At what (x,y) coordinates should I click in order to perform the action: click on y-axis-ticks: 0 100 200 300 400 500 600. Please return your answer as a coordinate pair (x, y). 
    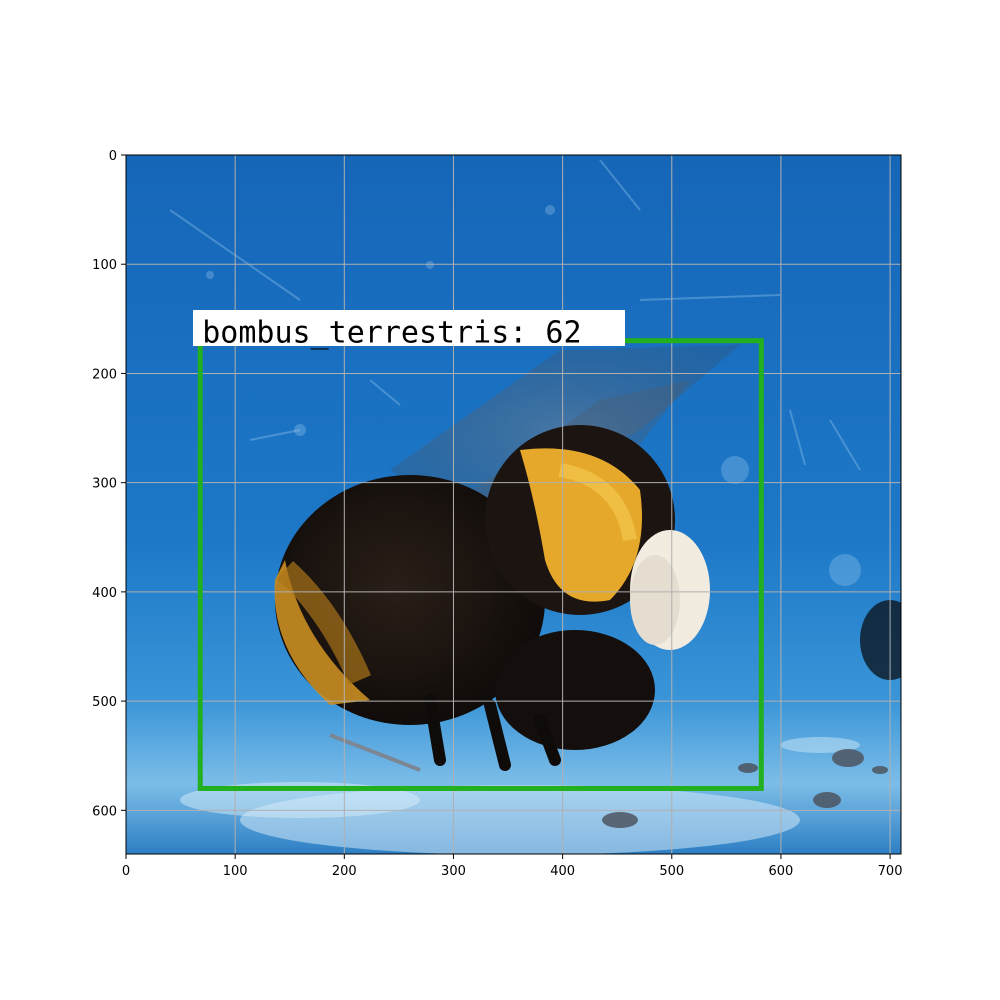
    Looking at the image, I should click on (109, 484).